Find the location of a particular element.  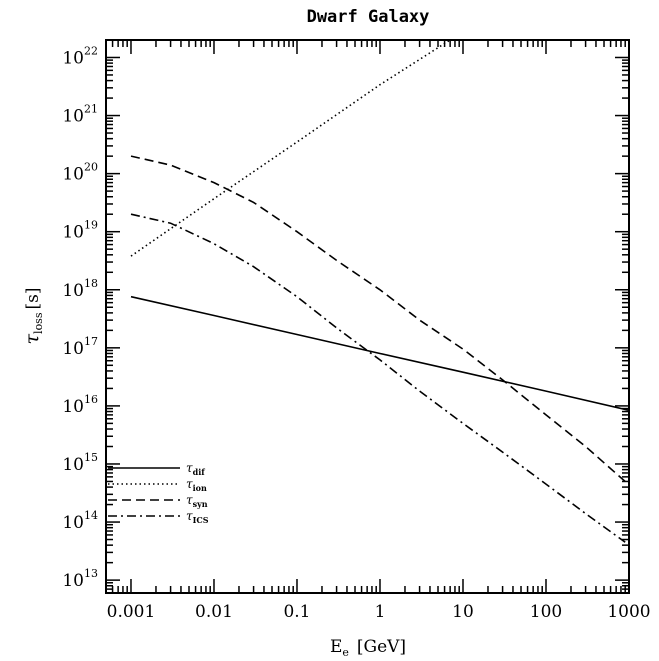

x-axis-label: Ee [GeV] is located at coordinates (368, 648).